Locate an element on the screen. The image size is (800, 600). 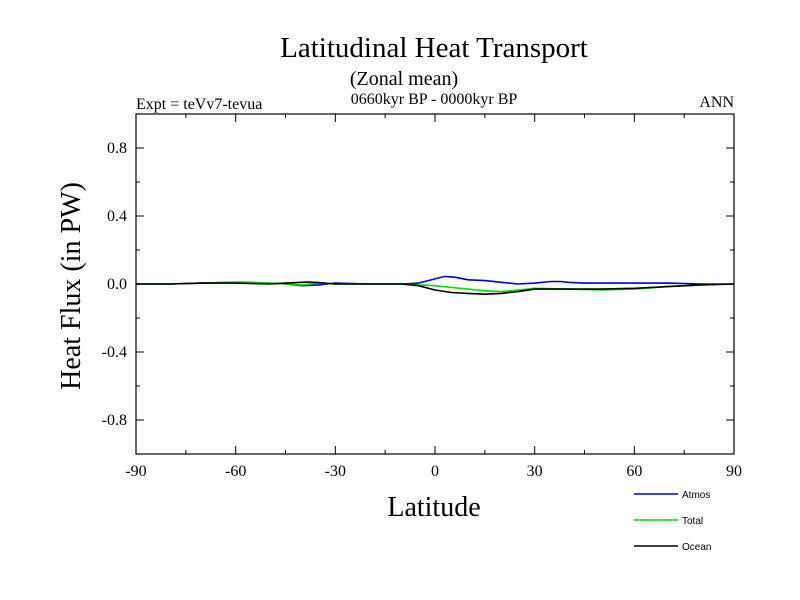
legend-label-ocean: Ocean is located at coordinates (696, 547).